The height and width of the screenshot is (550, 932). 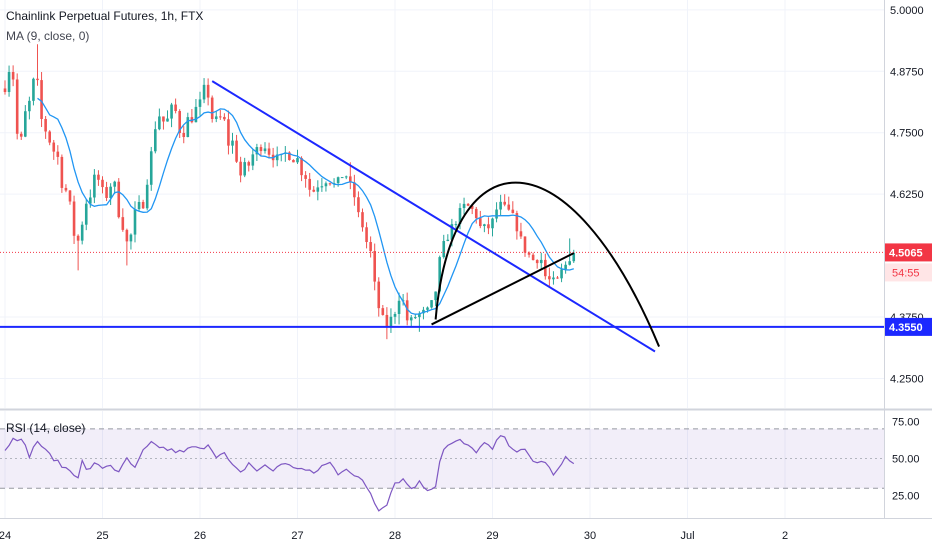 I want to click on chart-title: Chainlink Perpetual Futures, 1h, FTX, so click(x=105, y=16).